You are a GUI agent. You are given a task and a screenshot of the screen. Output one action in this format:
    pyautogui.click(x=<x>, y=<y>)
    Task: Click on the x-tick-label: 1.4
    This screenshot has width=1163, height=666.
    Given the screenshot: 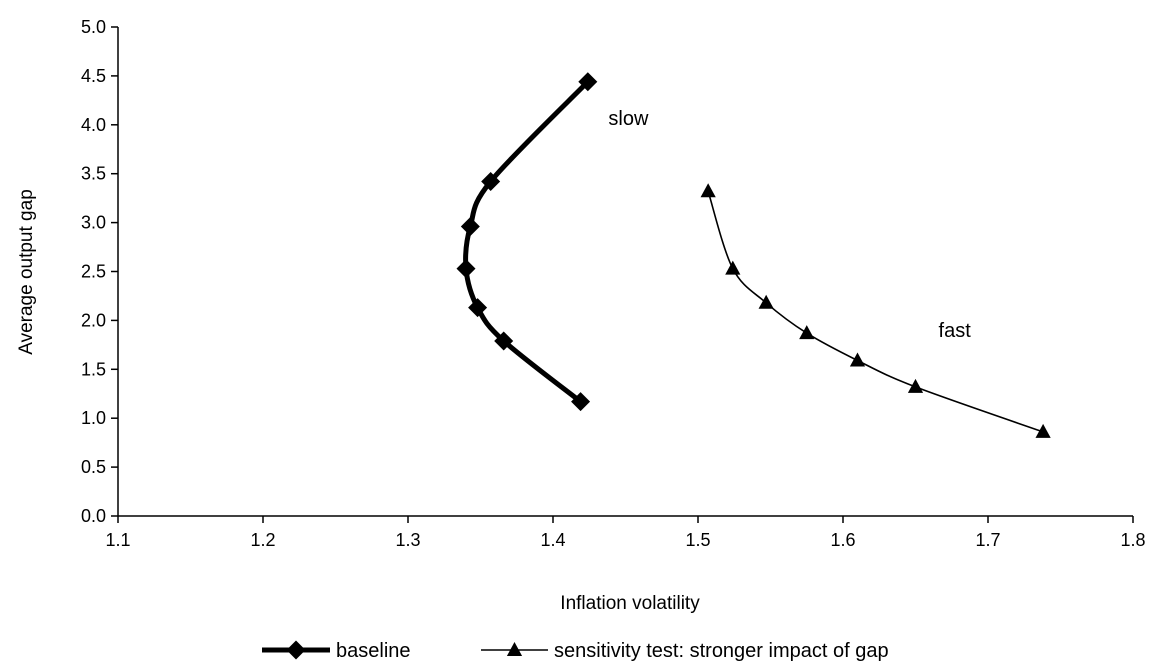 What is the action you would take?
    pyautogui.click(x=552, y=540)
    